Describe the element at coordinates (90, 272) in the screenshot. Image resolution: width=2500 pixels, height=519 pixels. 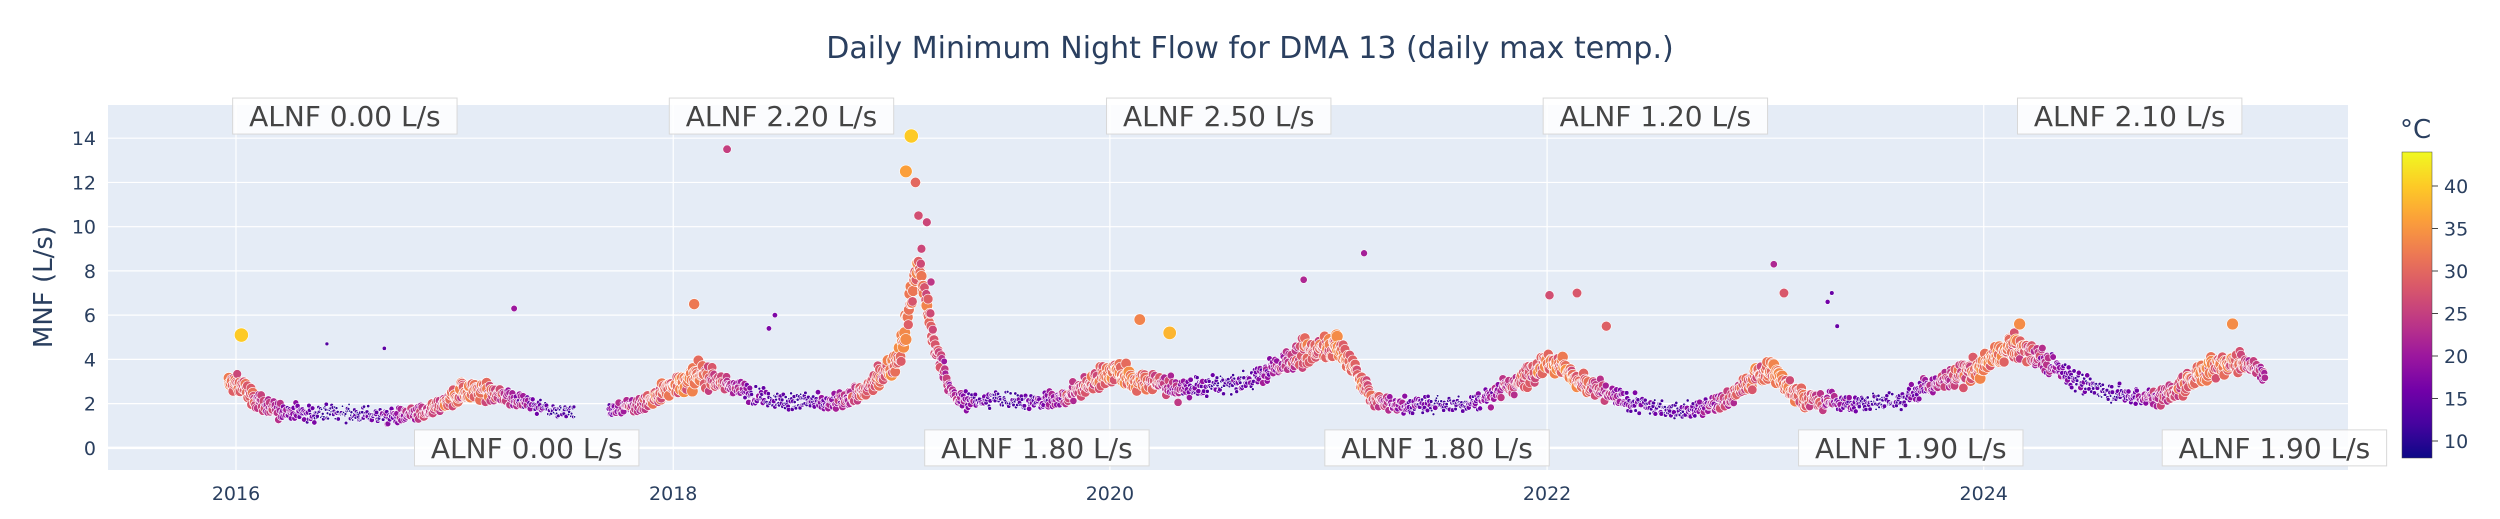
I see `y-tick-label: 8` at that location.